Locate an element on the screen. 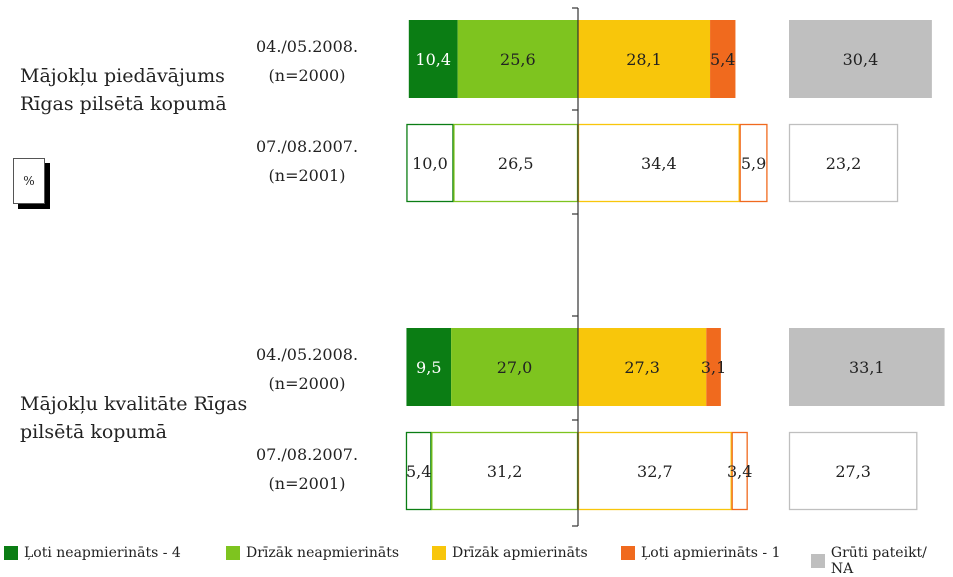 Image resolution: width=953 pixels, height=577 pixels. legend-label: Ļoti neapmierināts - 4 is located at coordinates (102, 553).